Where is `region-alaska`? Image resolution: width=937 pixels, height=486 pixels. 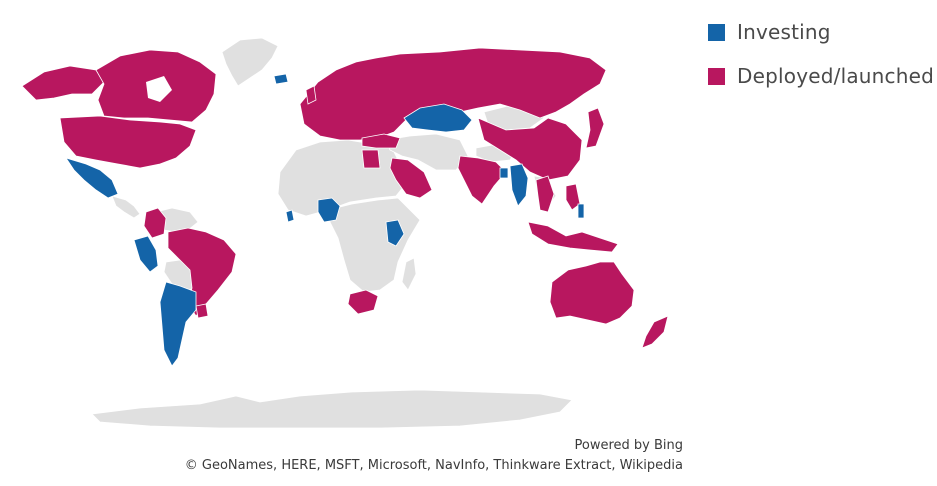 region-alaska is located at coordinates (63, 83).